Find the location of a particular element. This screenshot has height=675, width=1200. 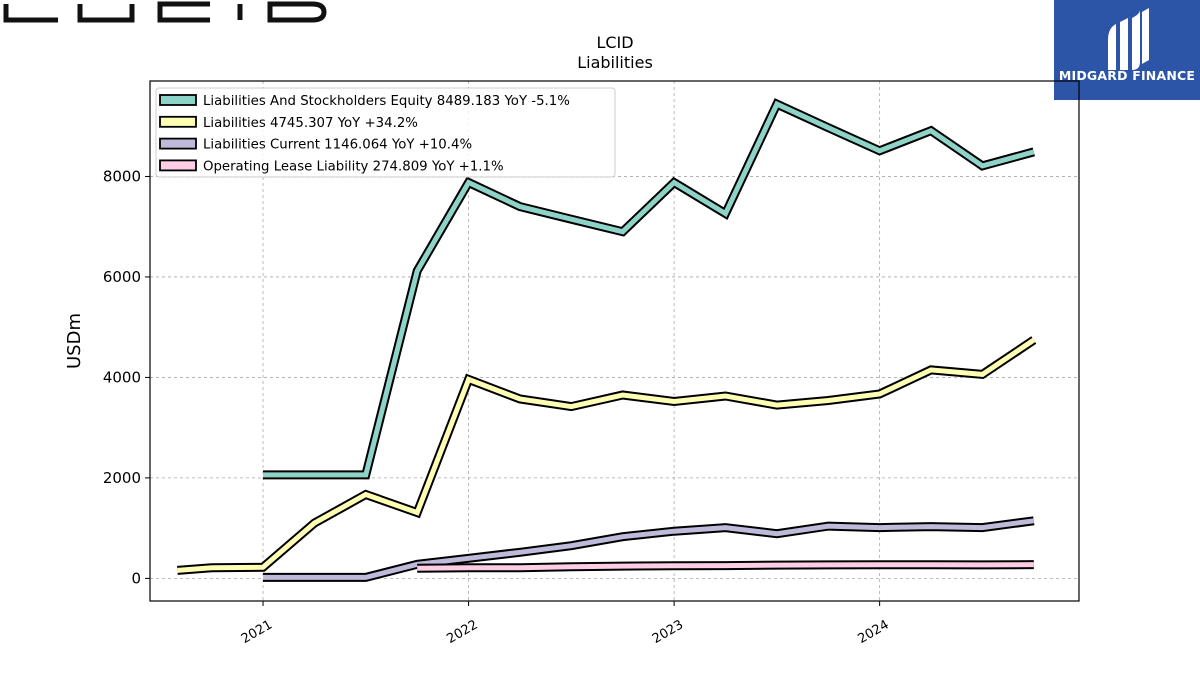

midgard-emblem-icon is located at coordinates (1128, 39).